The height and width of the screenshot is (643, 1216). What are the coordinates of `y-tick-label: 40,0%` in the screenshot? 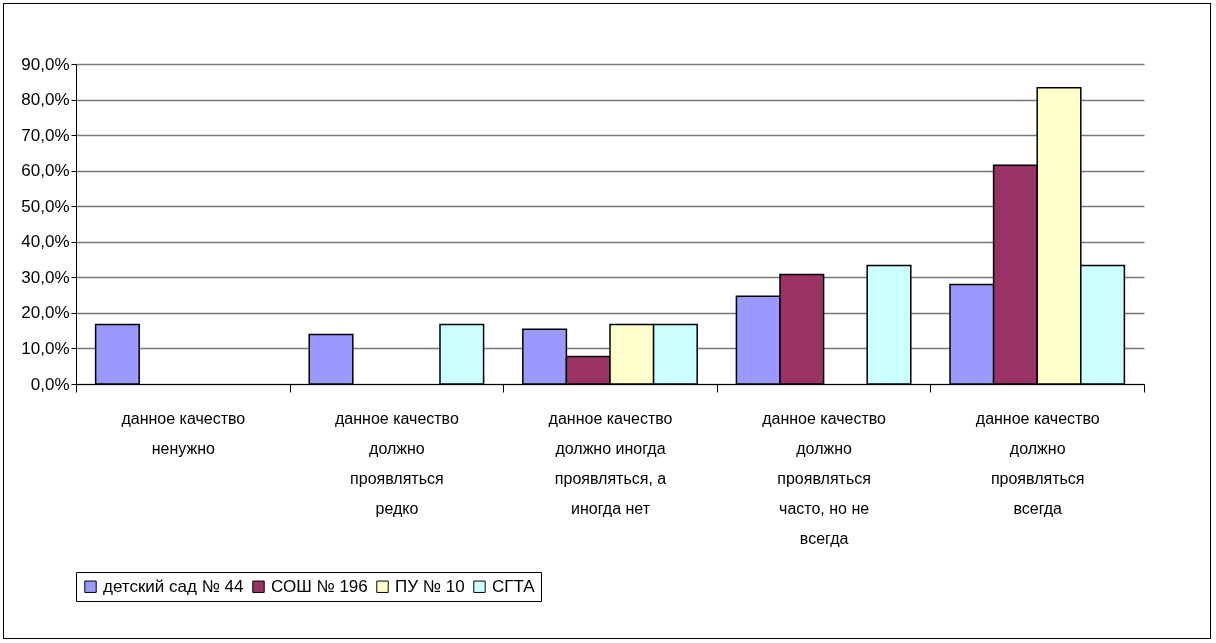 It's located at (45, 242).